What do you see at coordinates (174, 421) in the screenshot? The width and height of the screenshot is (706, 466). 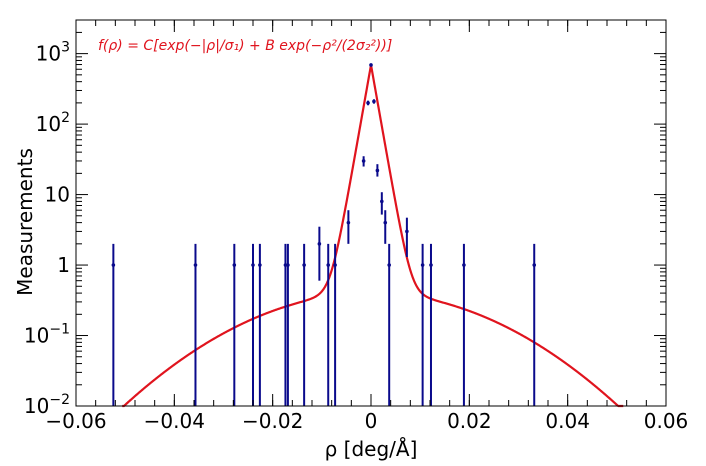 I see `x-tick-label: −0.04` at bounding box center [174, 421].